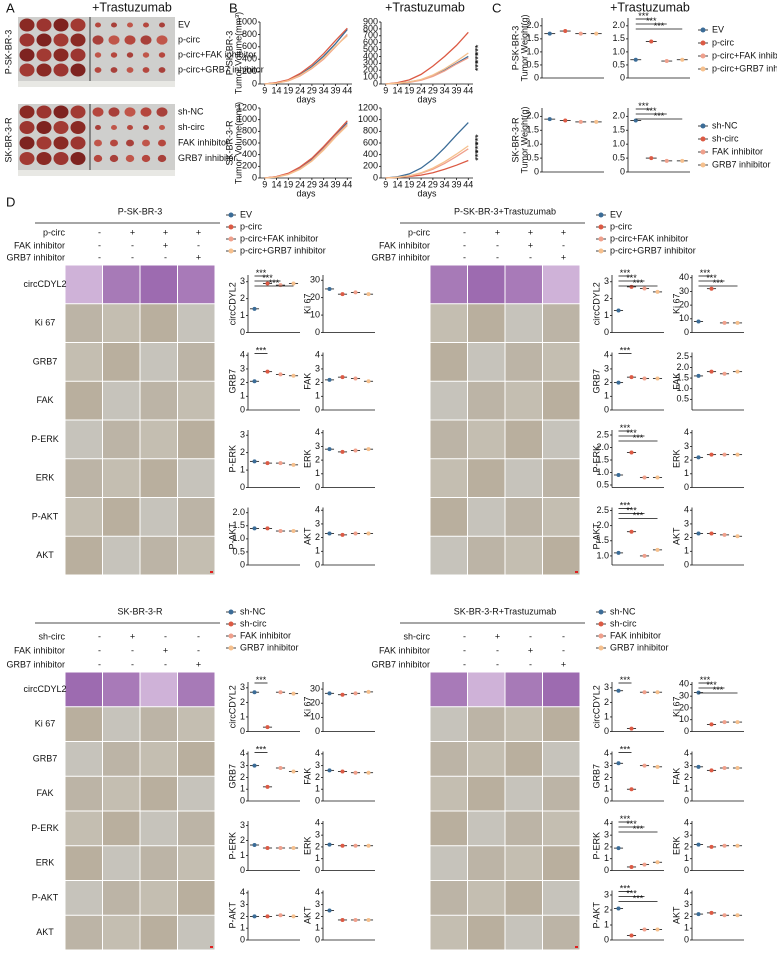 The height and width of the screenshot is (953, 777). What do you see at coordinates (238, 143) in the screenshot?
I see `y-axis-label: Tumor Volume(mm³)` at bounding box center [238, 143].